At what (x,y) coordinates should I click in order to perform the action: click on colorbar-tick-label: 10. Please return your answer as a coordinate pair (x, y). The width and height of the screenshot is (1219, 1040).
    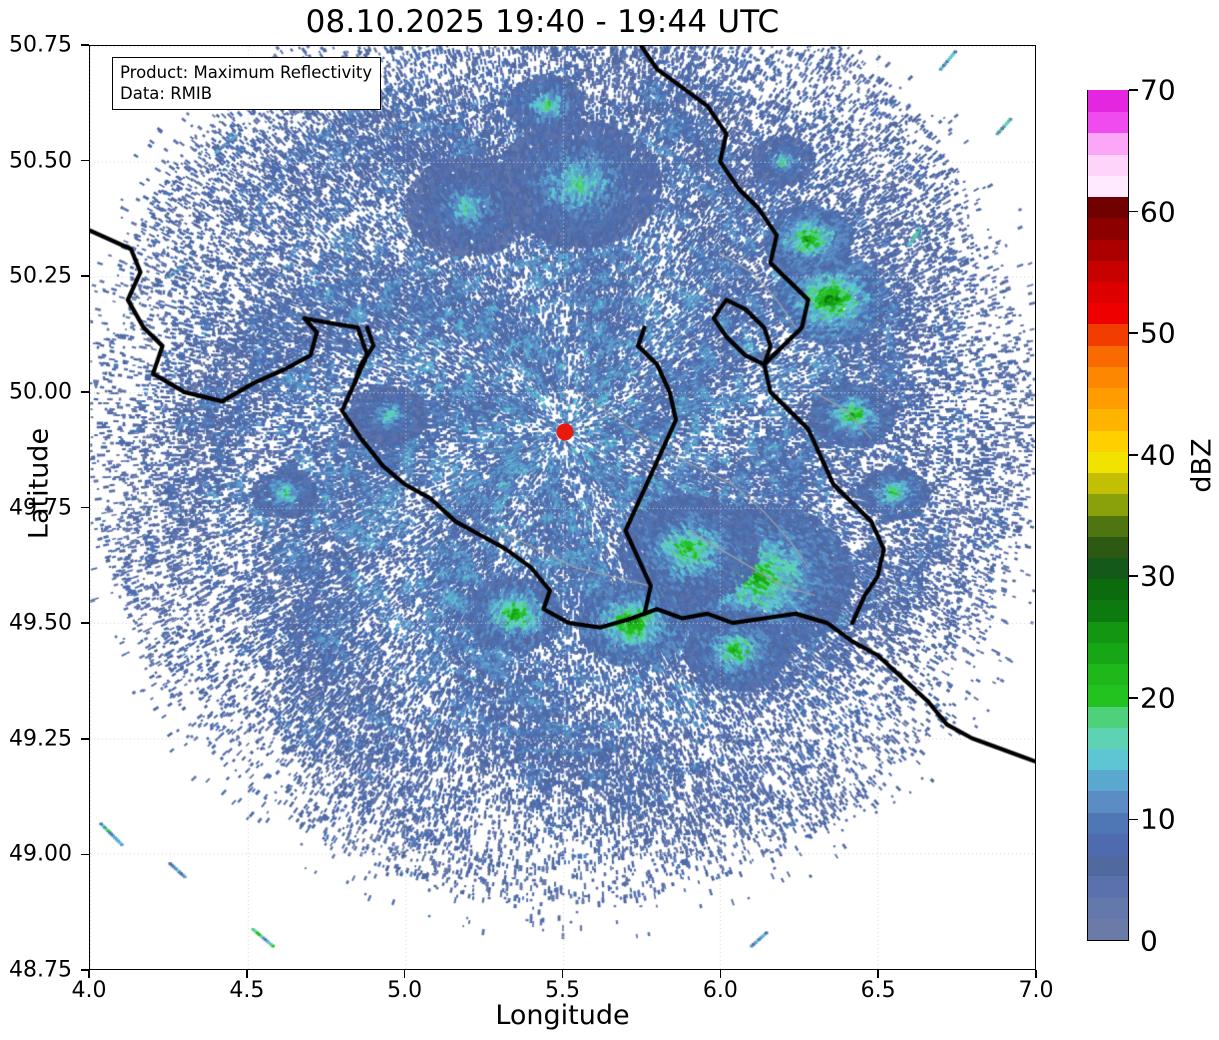
    Looking at the image, I should click on (1158, 819).